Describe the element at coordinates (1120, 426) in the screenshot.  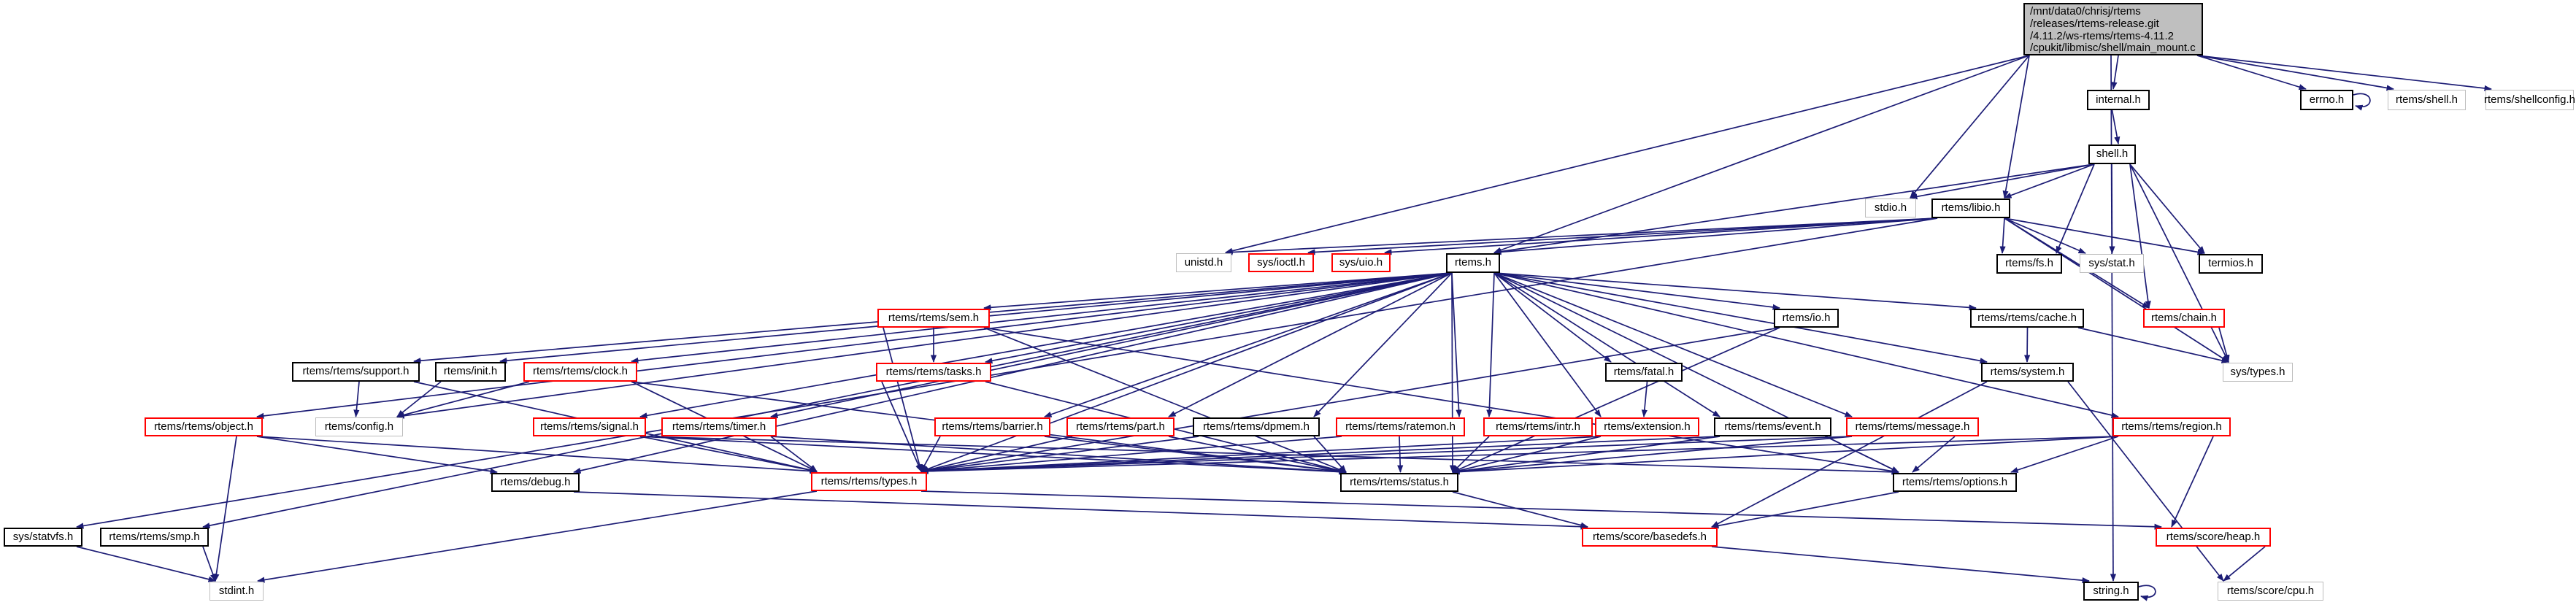
I see `graph-node-rtems-rtems-part-h: rtems/rtems/part.h` at that location.